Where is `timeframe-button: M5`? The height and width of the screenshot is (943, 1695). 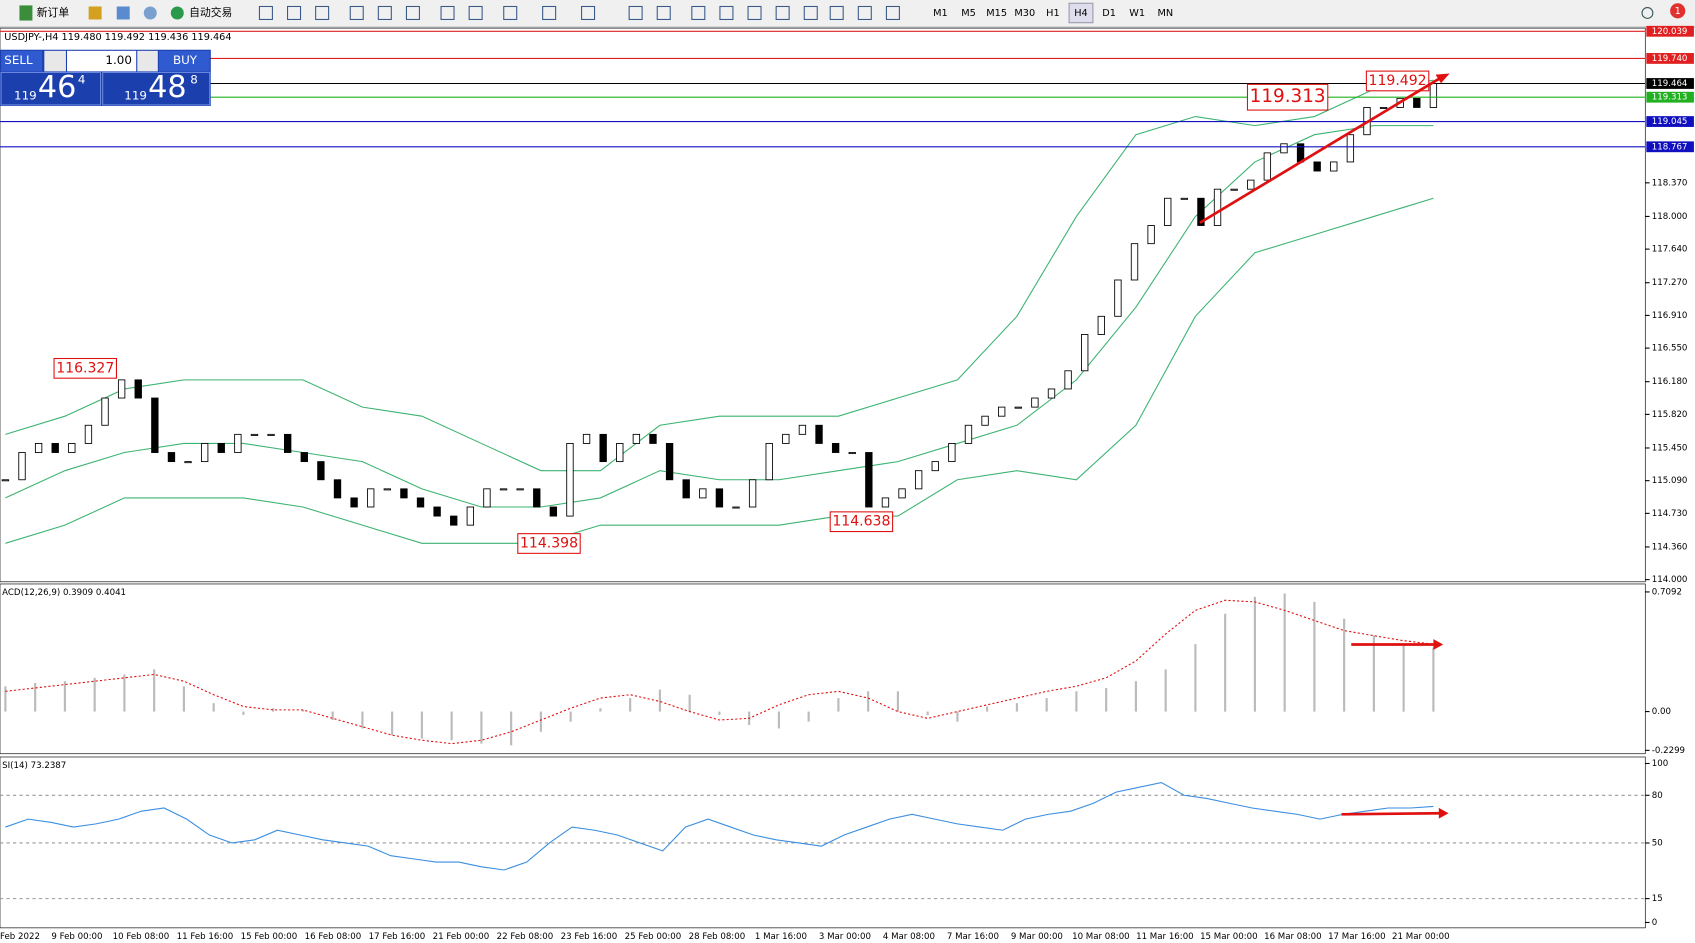
timeframe-button: M5 is located at coordinates (968, 13).